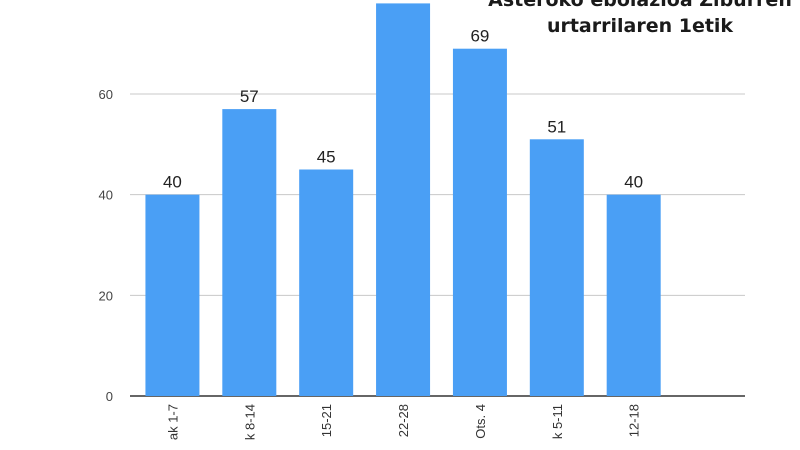  Describe the element at coordinates (326, 420) in the screenshot. I see `x-tick-label: 15-21` at that location.